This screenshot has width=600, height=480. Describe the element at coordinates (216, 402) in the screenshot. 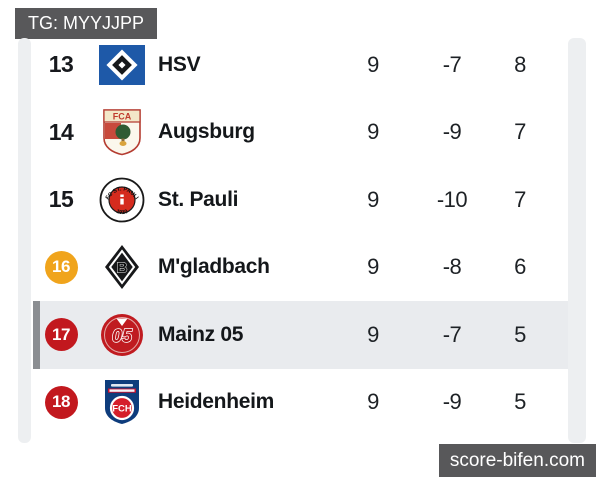

I see `team-name: Heidenheim` at that location.